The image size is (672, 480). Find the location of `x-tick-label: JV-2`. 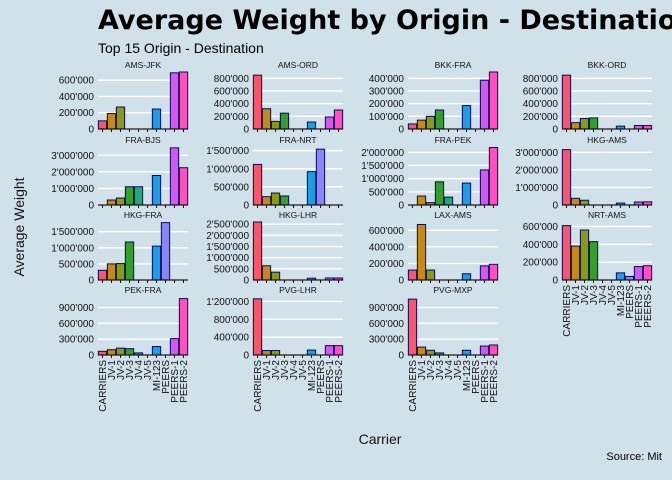

x-tick-label: JV-2 is located at coordinates (276, 370).